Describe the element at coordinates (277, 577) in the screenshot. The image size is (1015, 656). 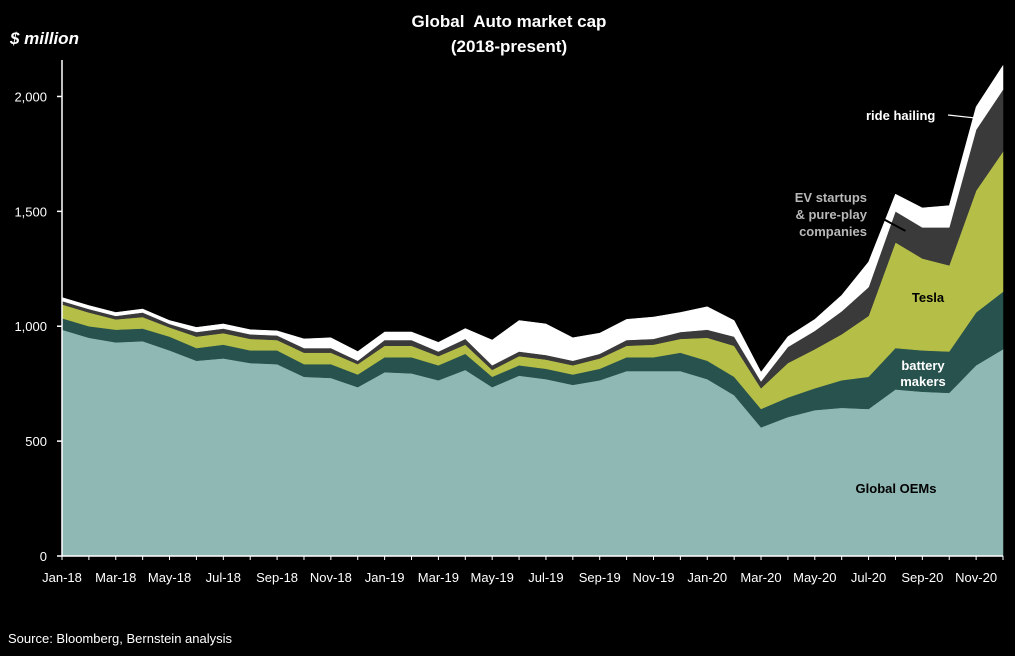
I see `x-tick-label: Sep-18` at that location.